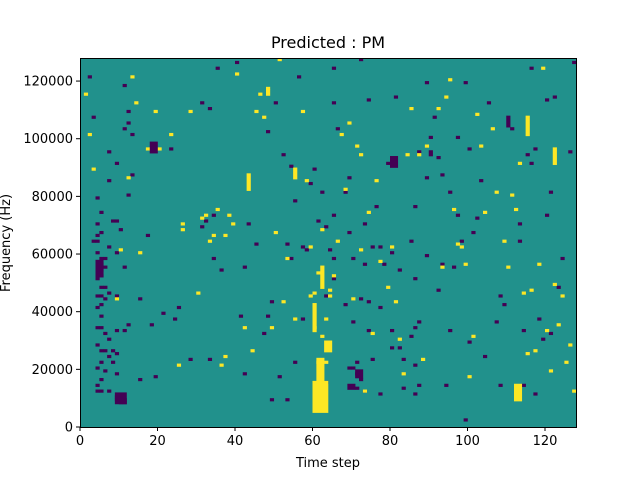 This screenshot has width=640, height=480. Describe the element at coordinates (327, 463) in the screenshot. I see `x-axis-label: Time step` at that location.